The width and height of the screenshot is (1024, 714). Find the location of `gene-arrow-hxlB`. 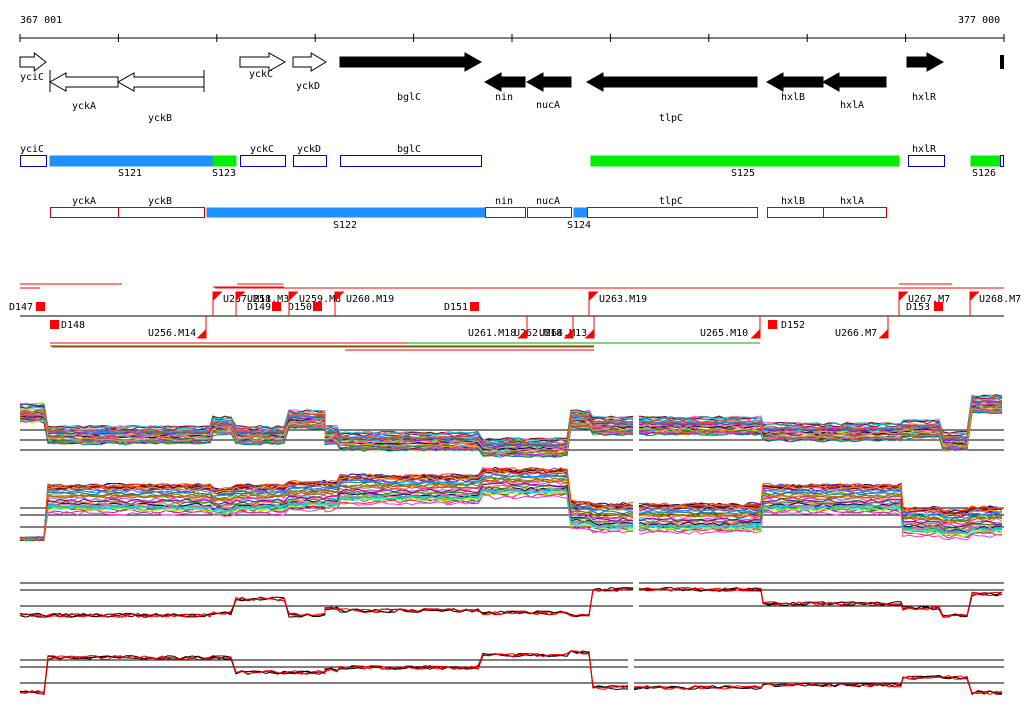

gene-arrow-hxlB is located at coordinates (794, 82).